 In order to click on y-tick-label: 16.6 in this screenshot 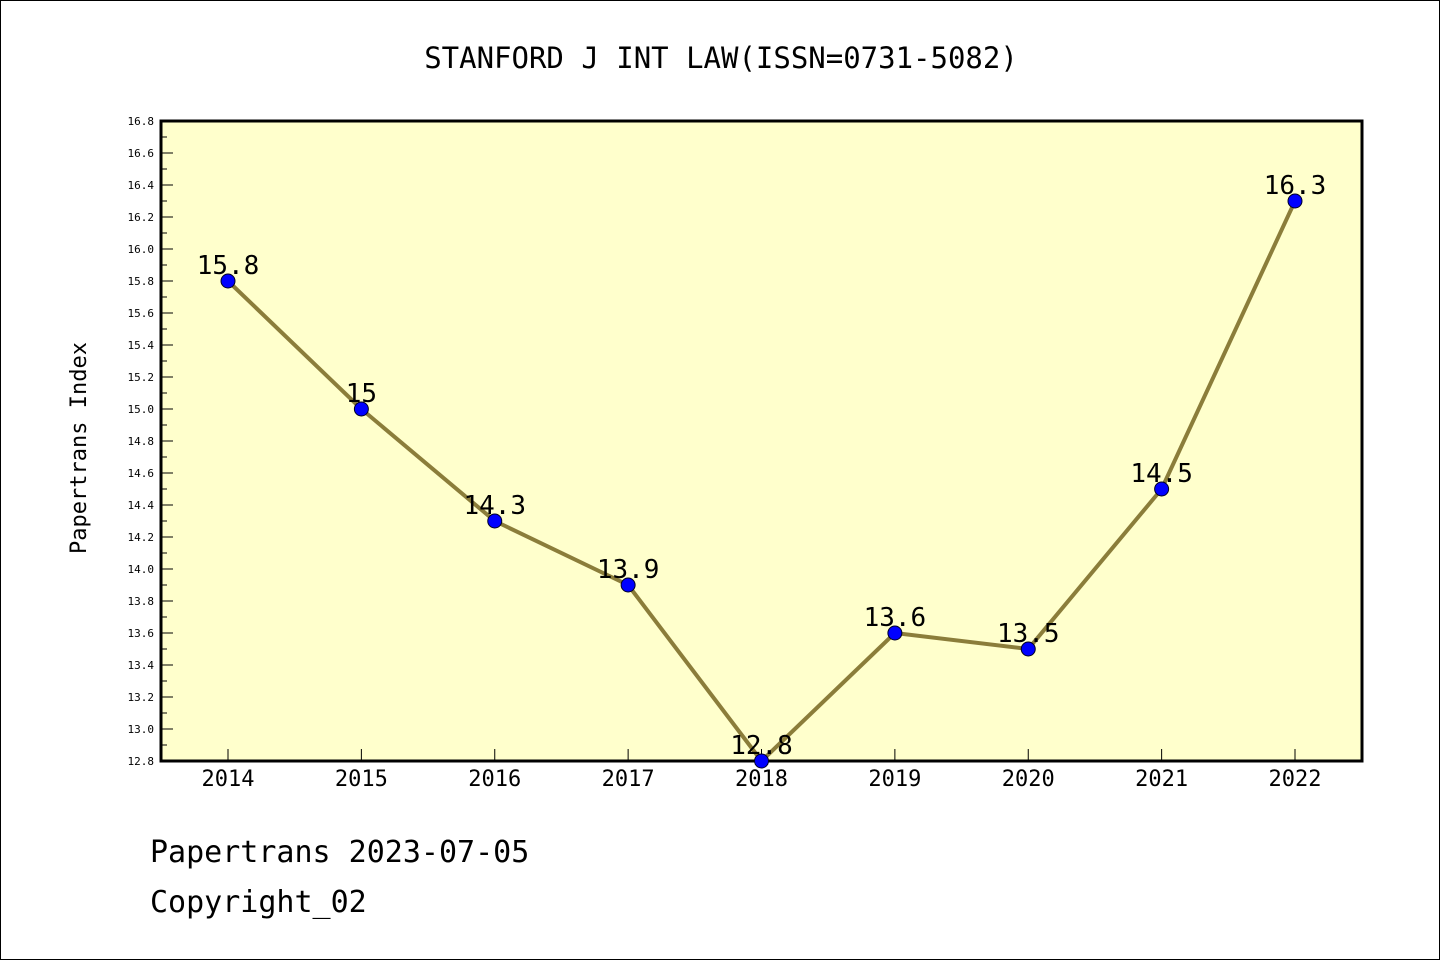, I will do `click(141, 153)`.